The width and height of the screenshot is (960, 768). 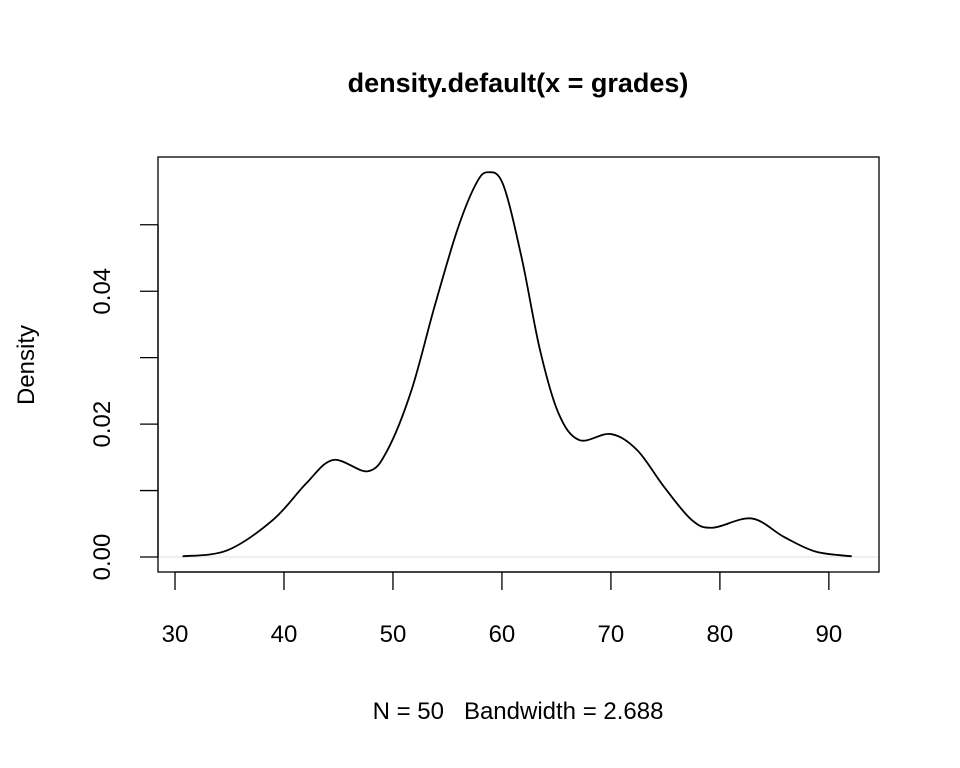 What do you see at coordinates (26, 365) in the screenshot?
I see `y-axis-label: Density` at bounding box center [26, 365].